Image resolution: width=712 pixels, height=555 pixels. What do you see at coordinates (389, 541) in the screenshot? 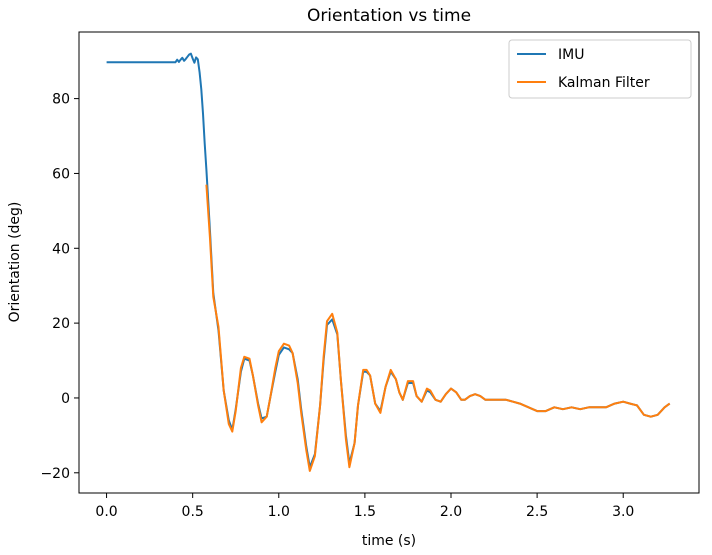
I see `x-axis-label: time (s)` at bounding box center [389, 541].